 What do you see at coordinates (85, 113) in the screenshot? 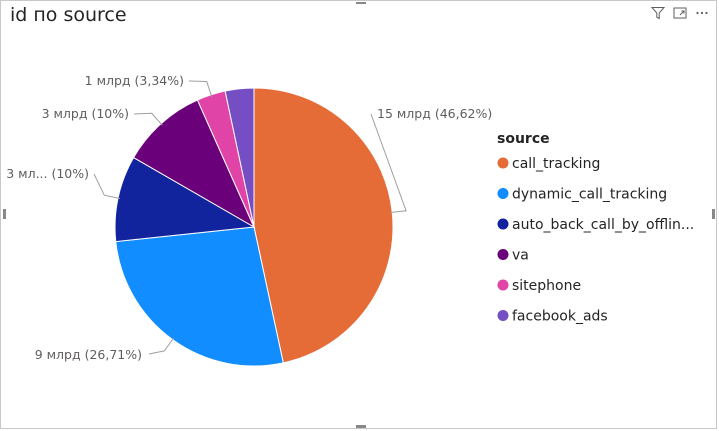
I see `data-label-va: 3 млрд (10%)` at bounding box center [85, 113].